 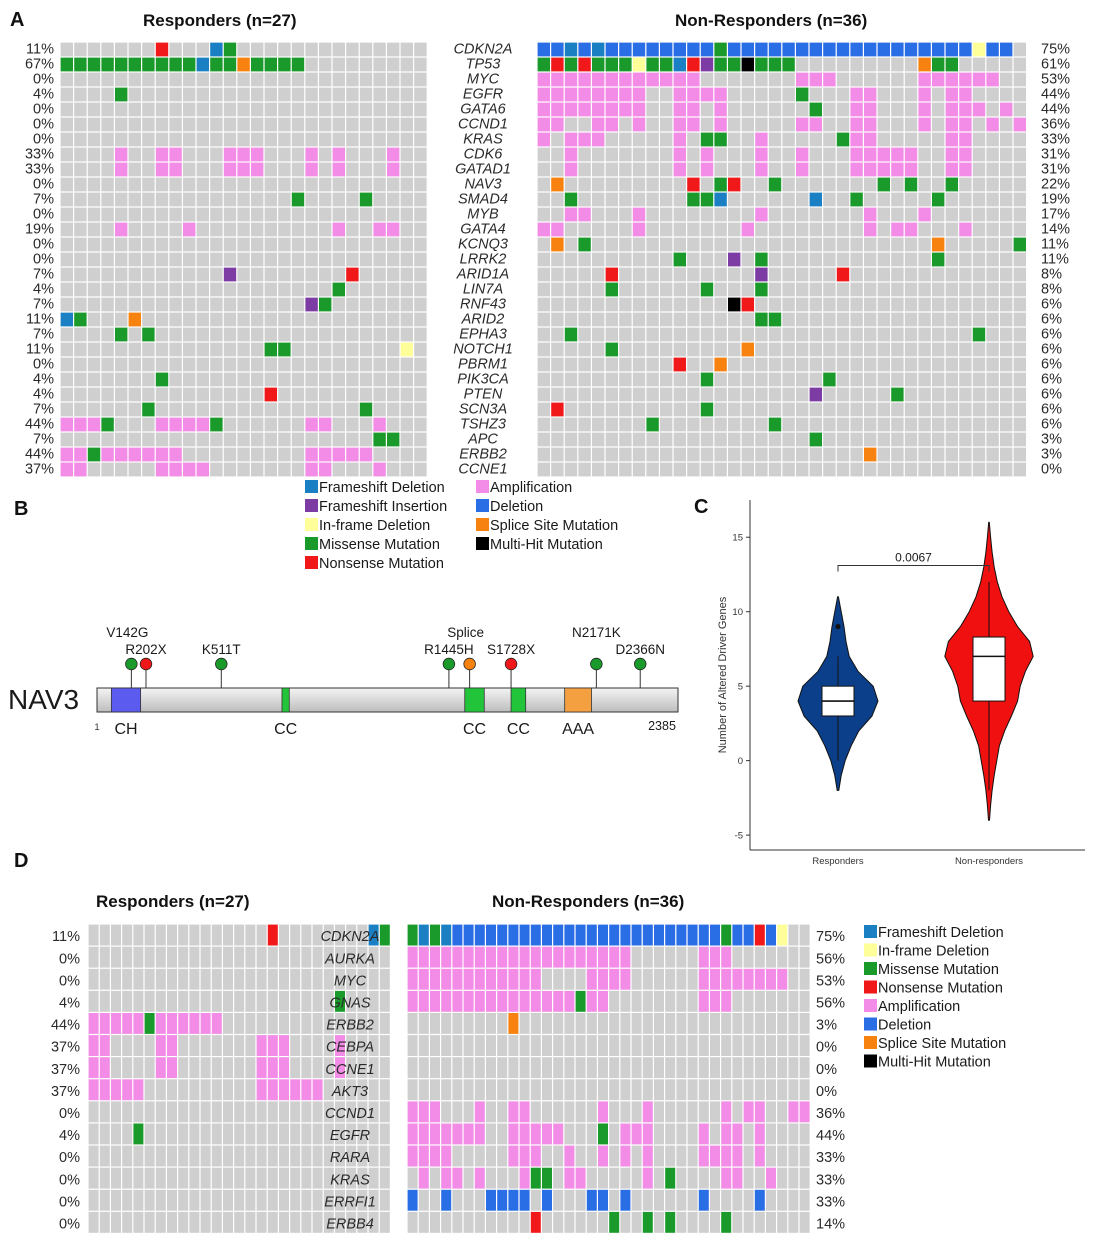 I want to click on gene-label-cdk6: CDK6, so click(x=484, y=155).